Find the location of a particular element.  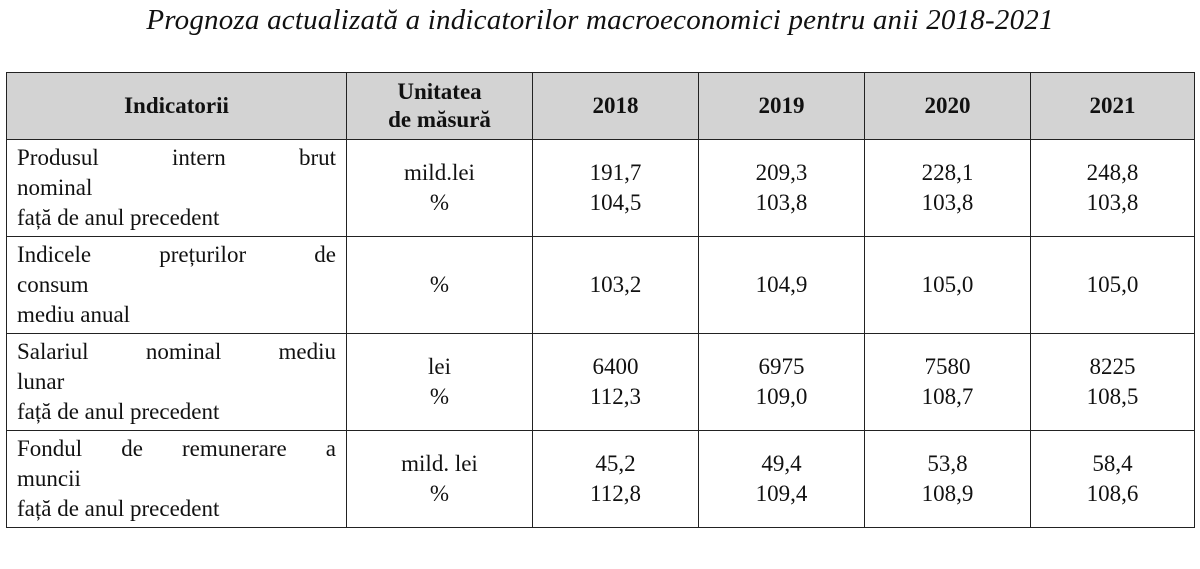

header-unit: Unitatea de măsură is located at coordinates (439, 106).